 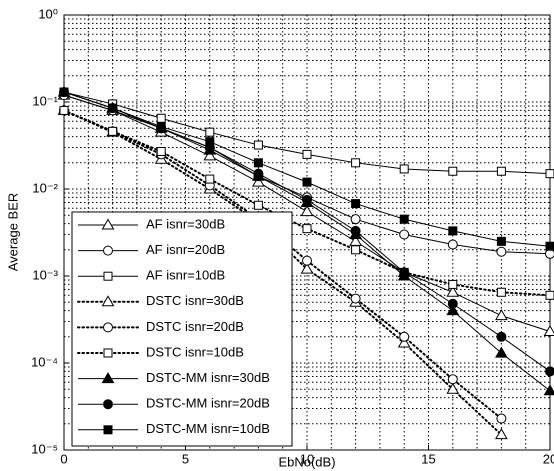 What do you see at coordinates (45, 274) in the screenshot?
I see `y-tick-label: 10⁻³` at bounding box center [45, 274].